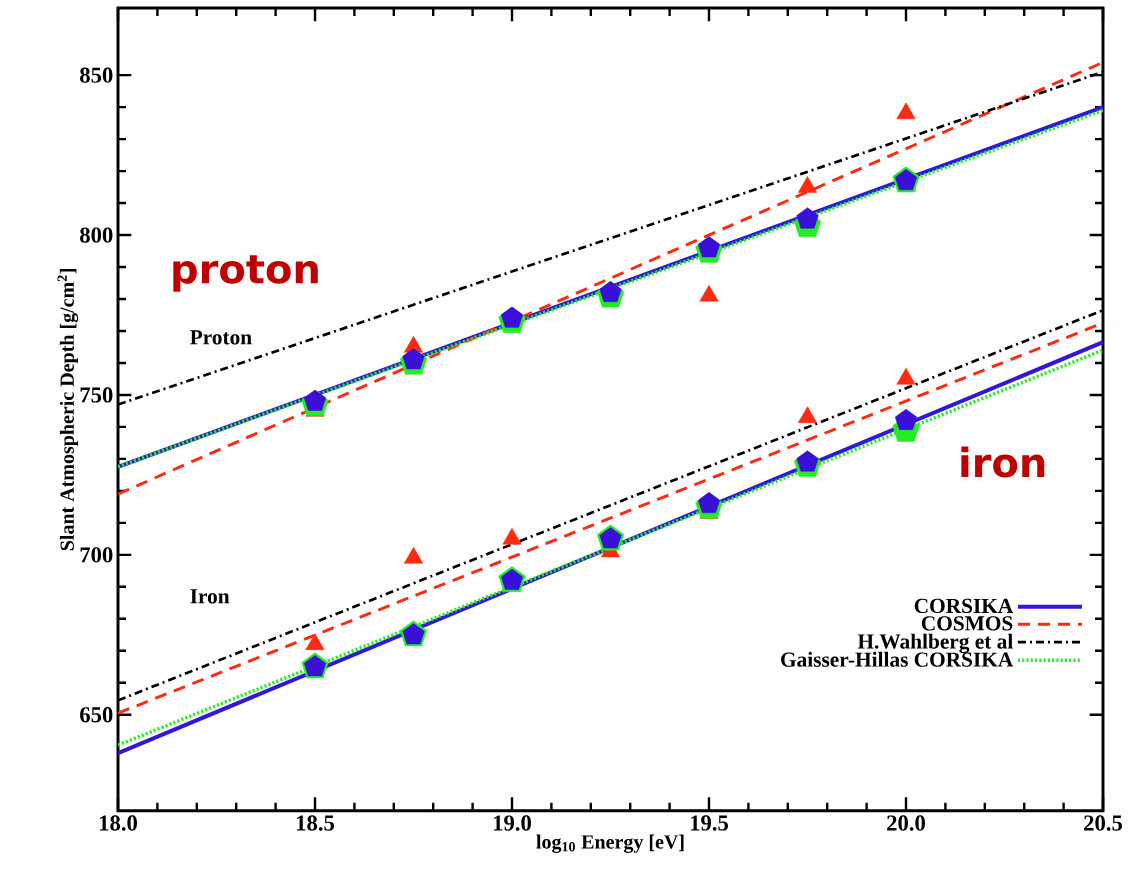 Image resolution: width=1133 pixels, height=894 pixels. Describe the element at coordinates (610, 843) in the screenshot. I see `x-axis-title: log$_{10}$ Energy [eV]` at that location.